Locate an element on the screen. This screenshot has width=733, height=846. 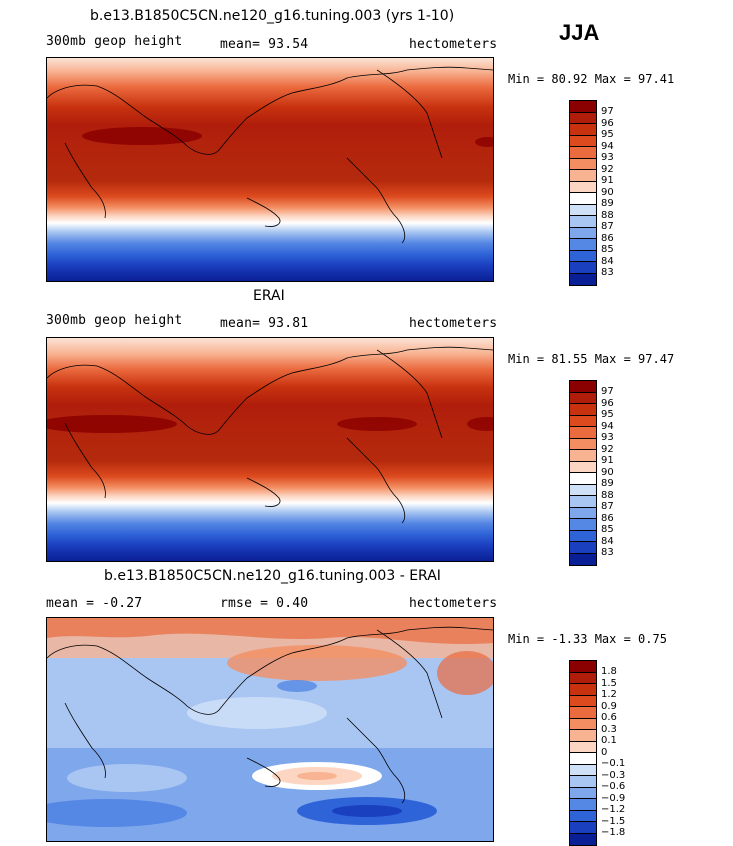
panel-1-colorbar-labels: 97 96 95 94 93 92 91 90 89 88 87 86 85 84 83 is located at coordinates (607, 192).